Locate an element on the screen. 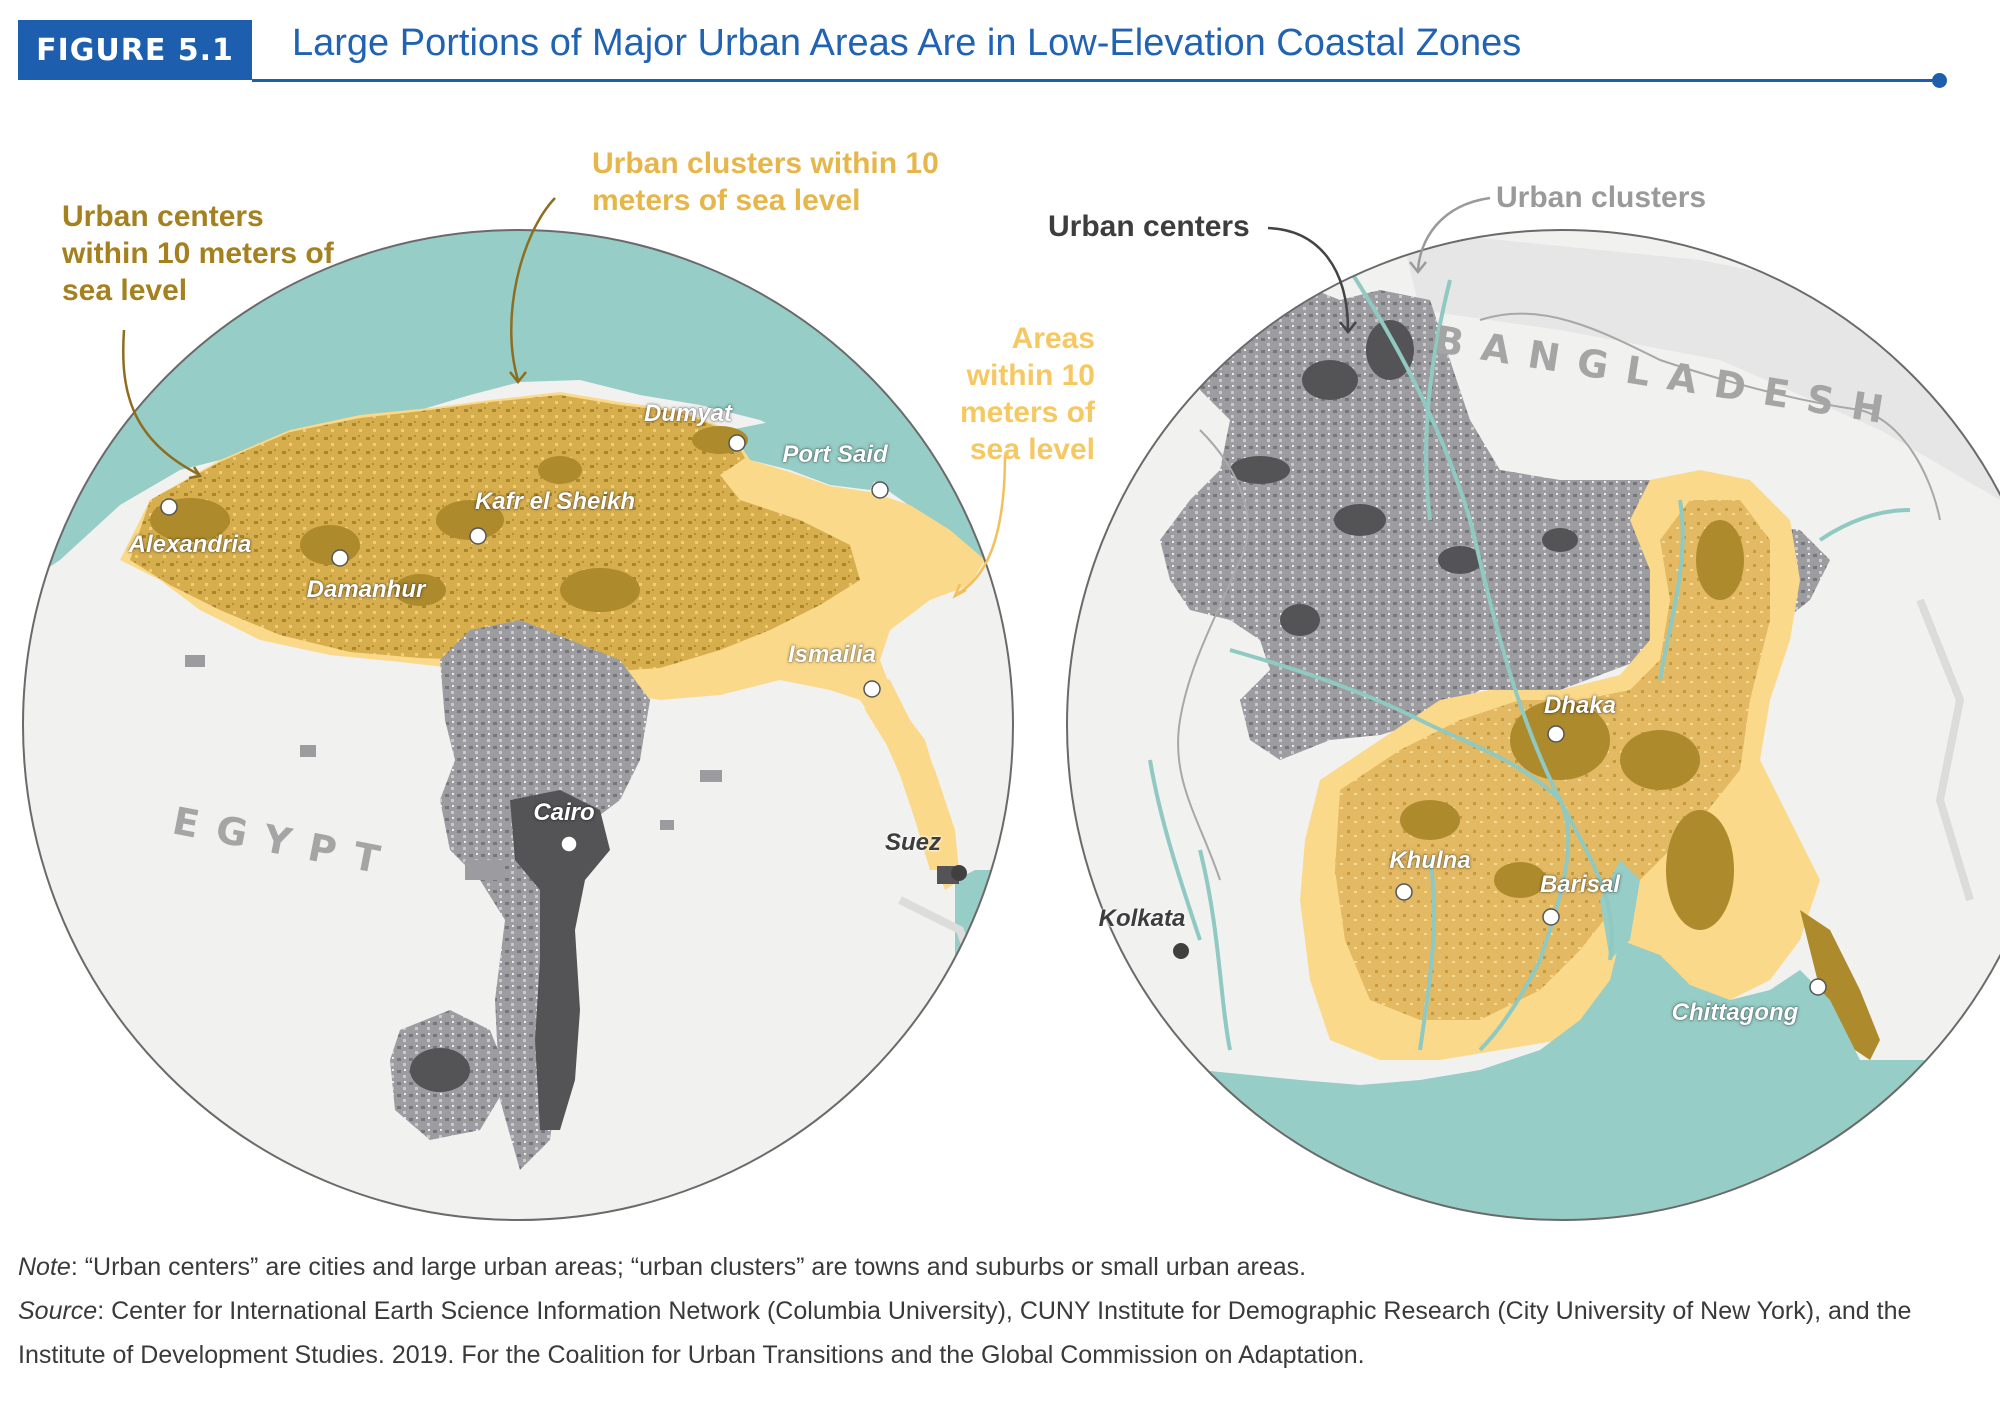 Image resolution: width=2000 pixels, height=1414 pixels. egypt-city-dots is located at coordinates (524, 643).